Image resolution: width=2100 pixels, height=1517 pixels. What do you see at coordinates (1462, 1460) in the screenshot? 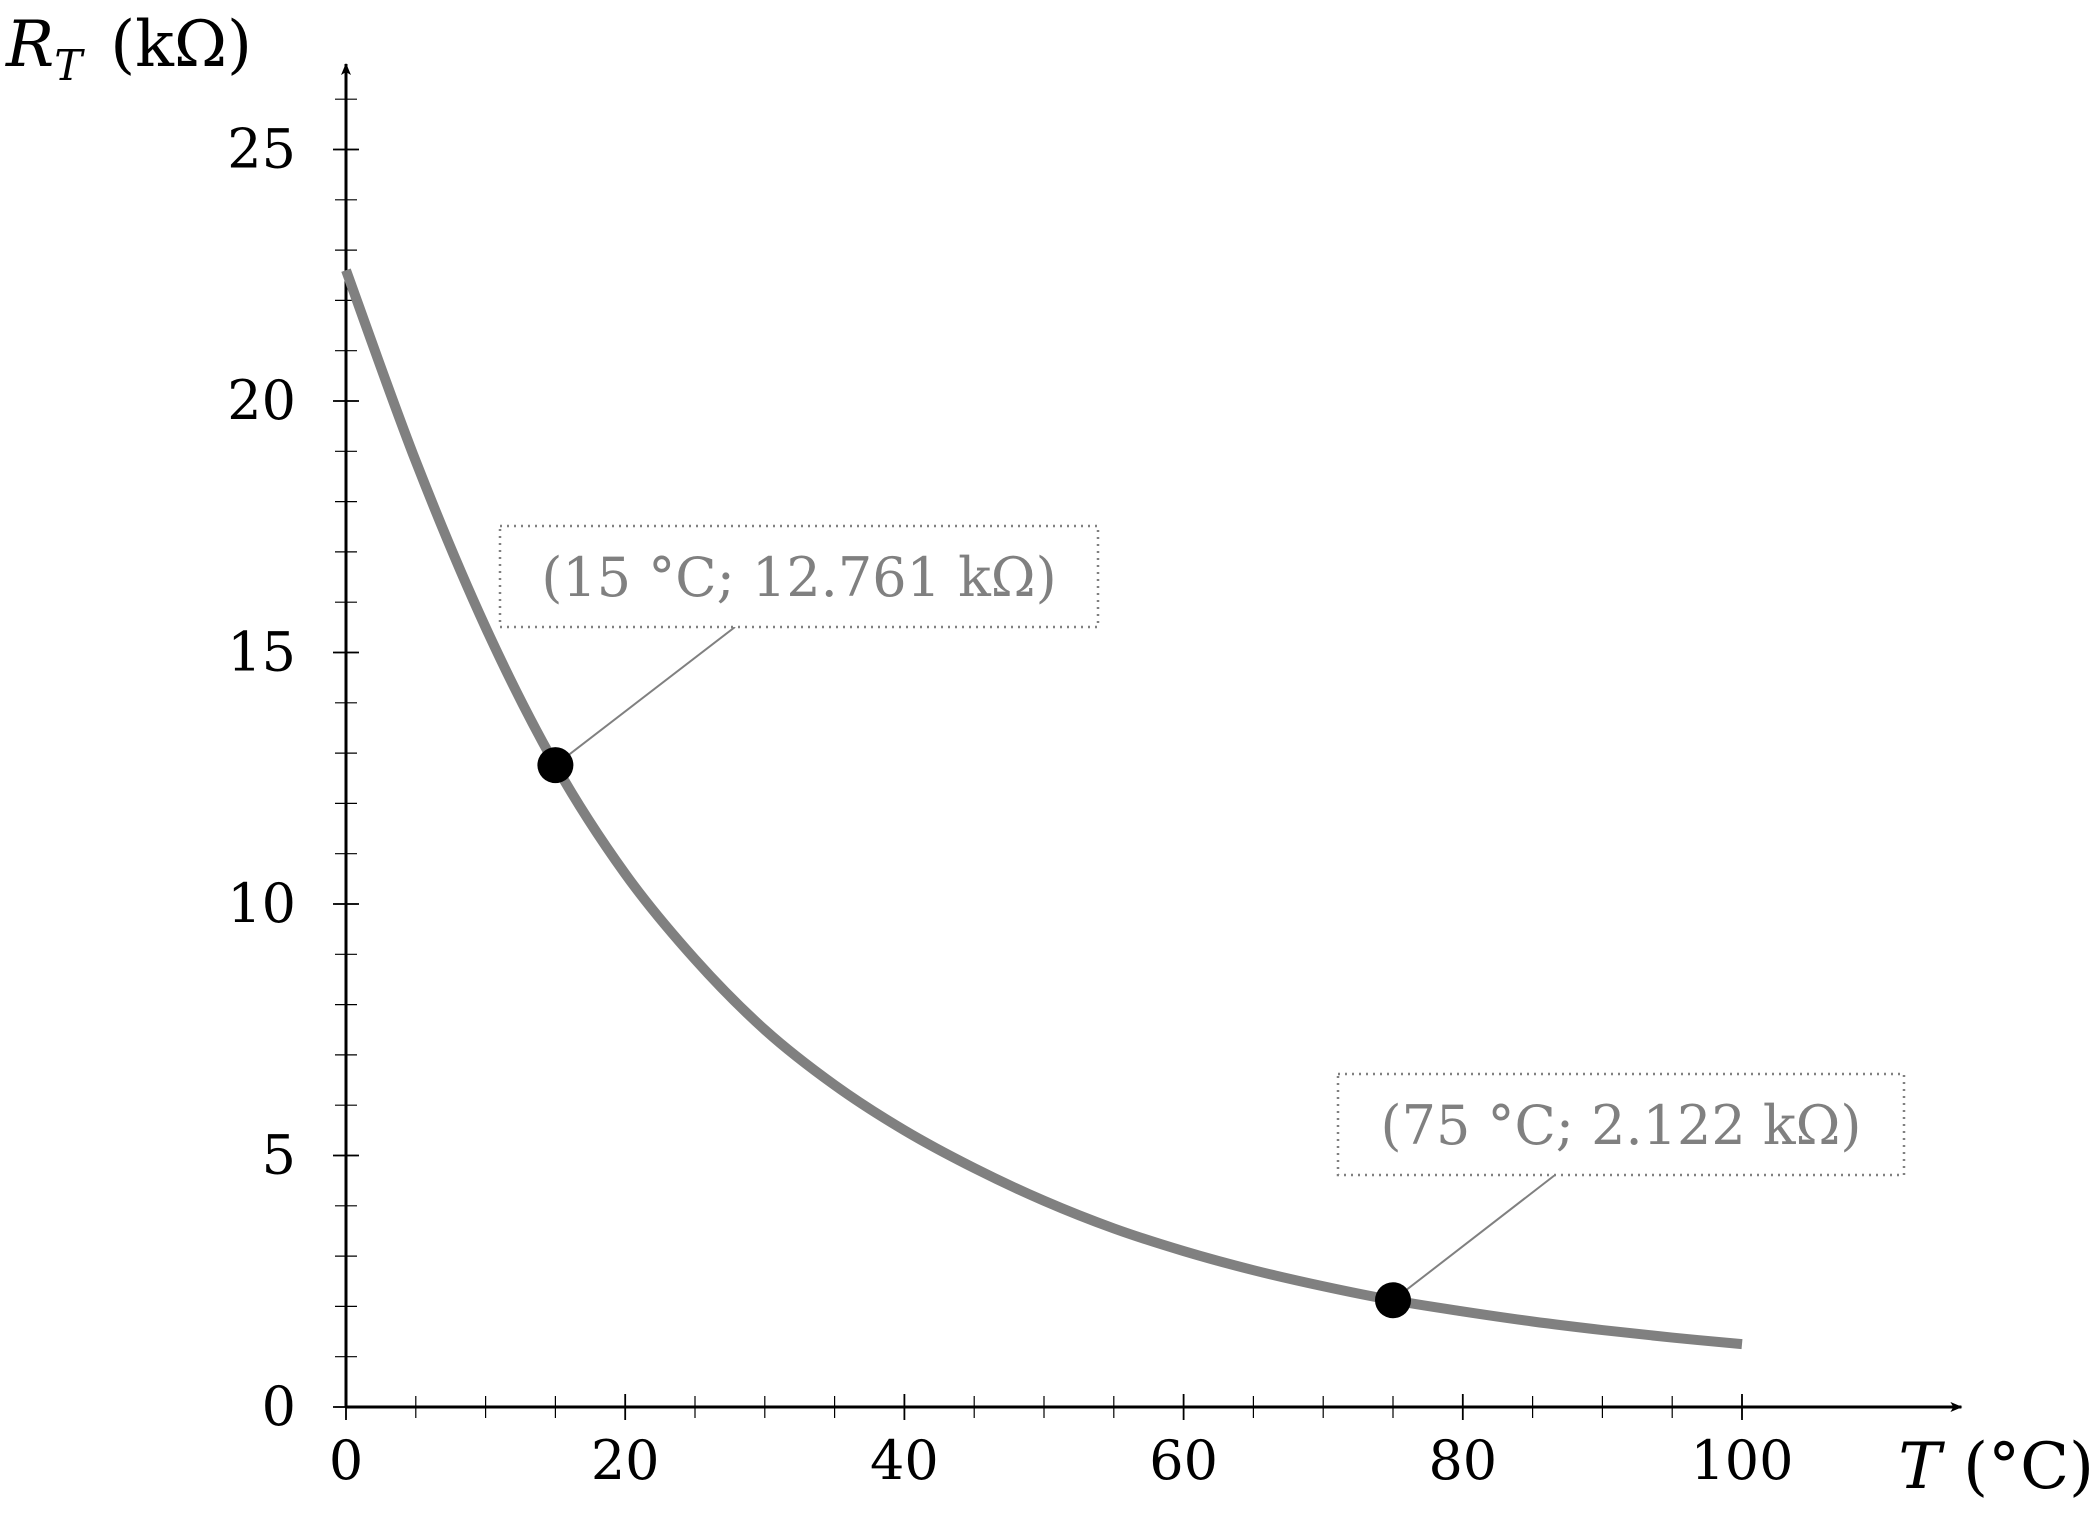
I see `x-tick-label: 80` at bounding box center [1462, 1460].